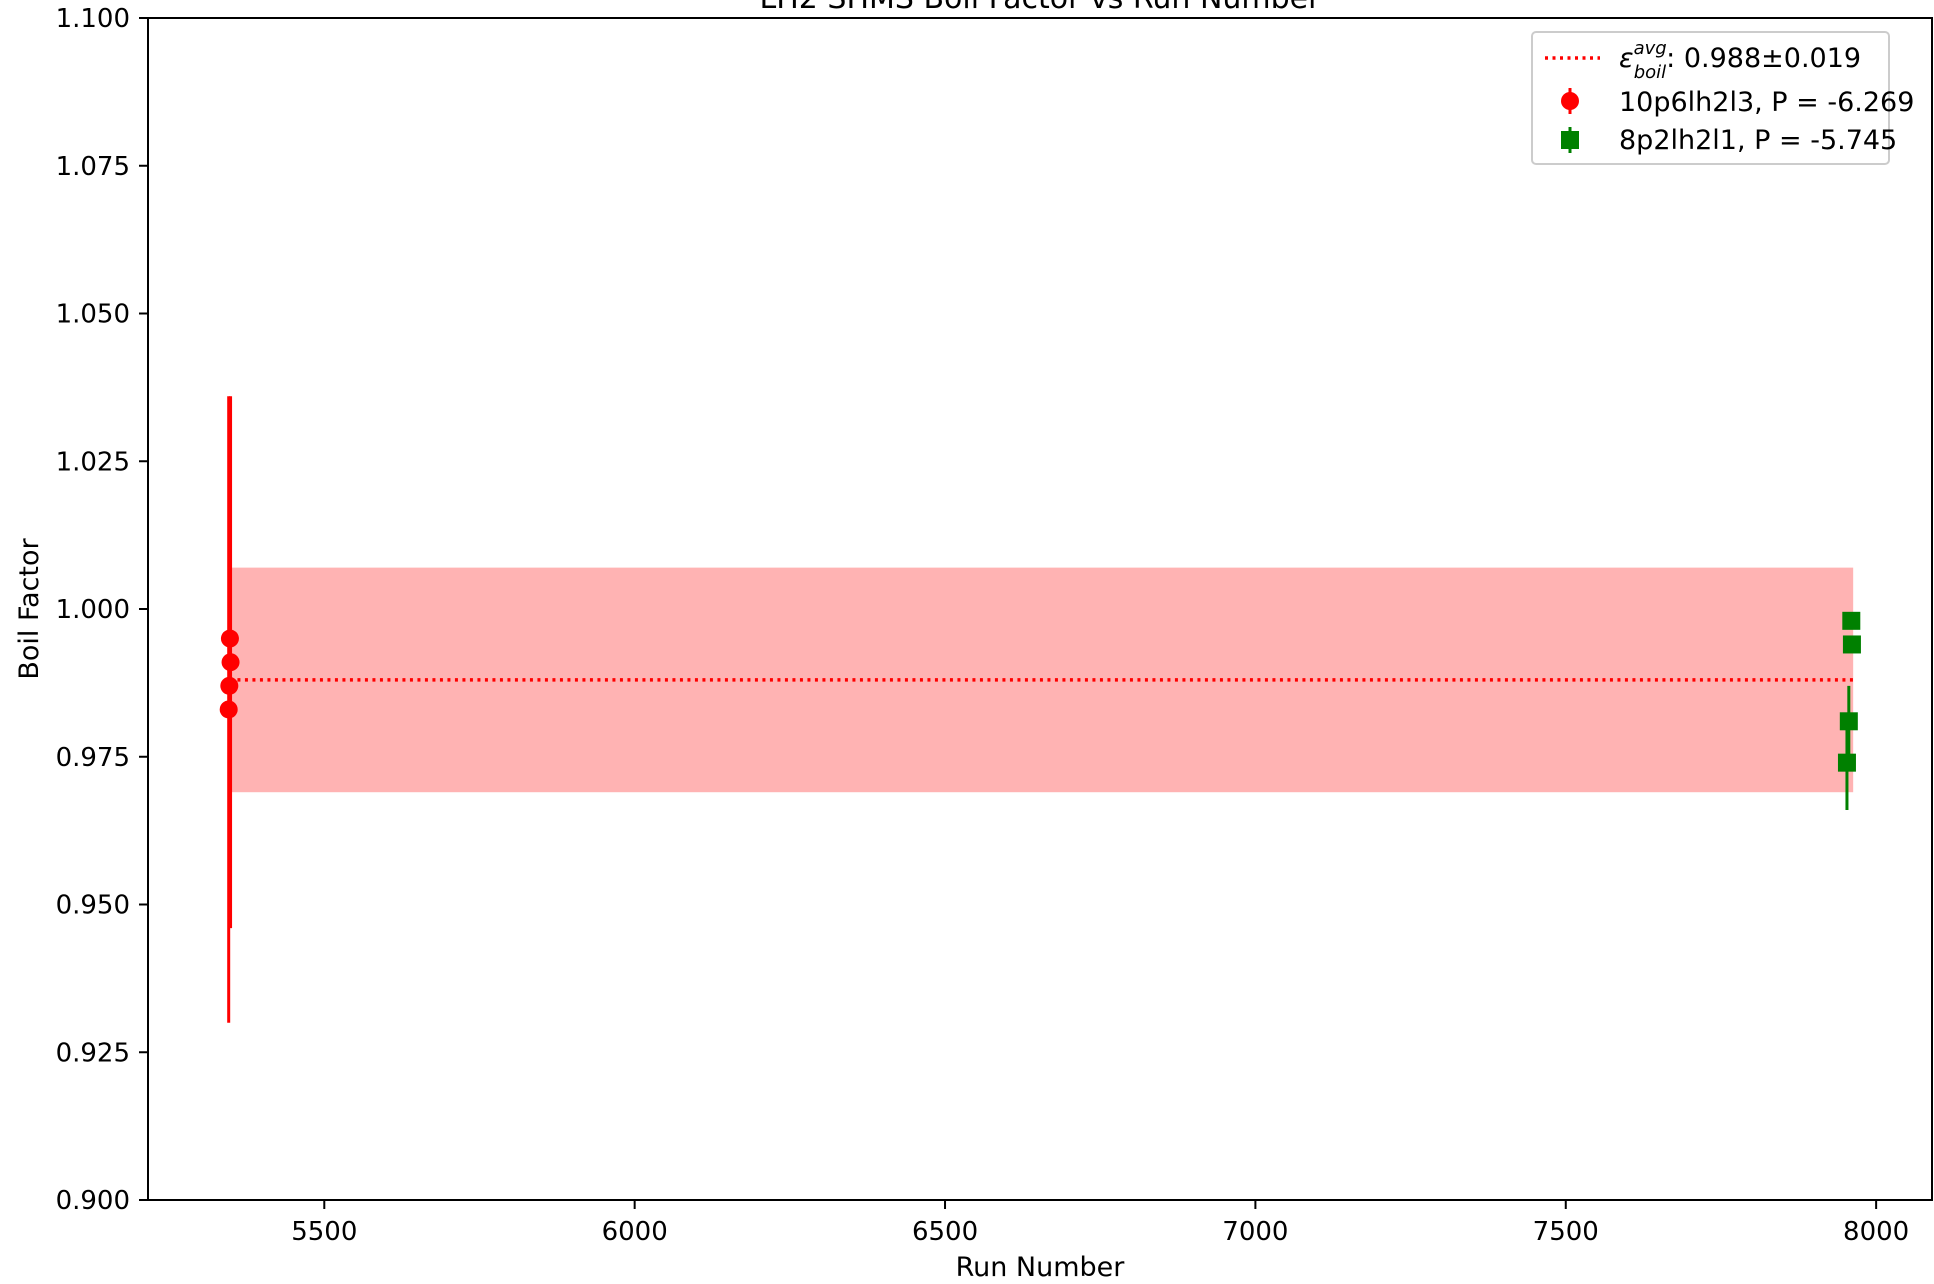  I want to click on y-tick-label-6: 1.050, so click(93, 315).